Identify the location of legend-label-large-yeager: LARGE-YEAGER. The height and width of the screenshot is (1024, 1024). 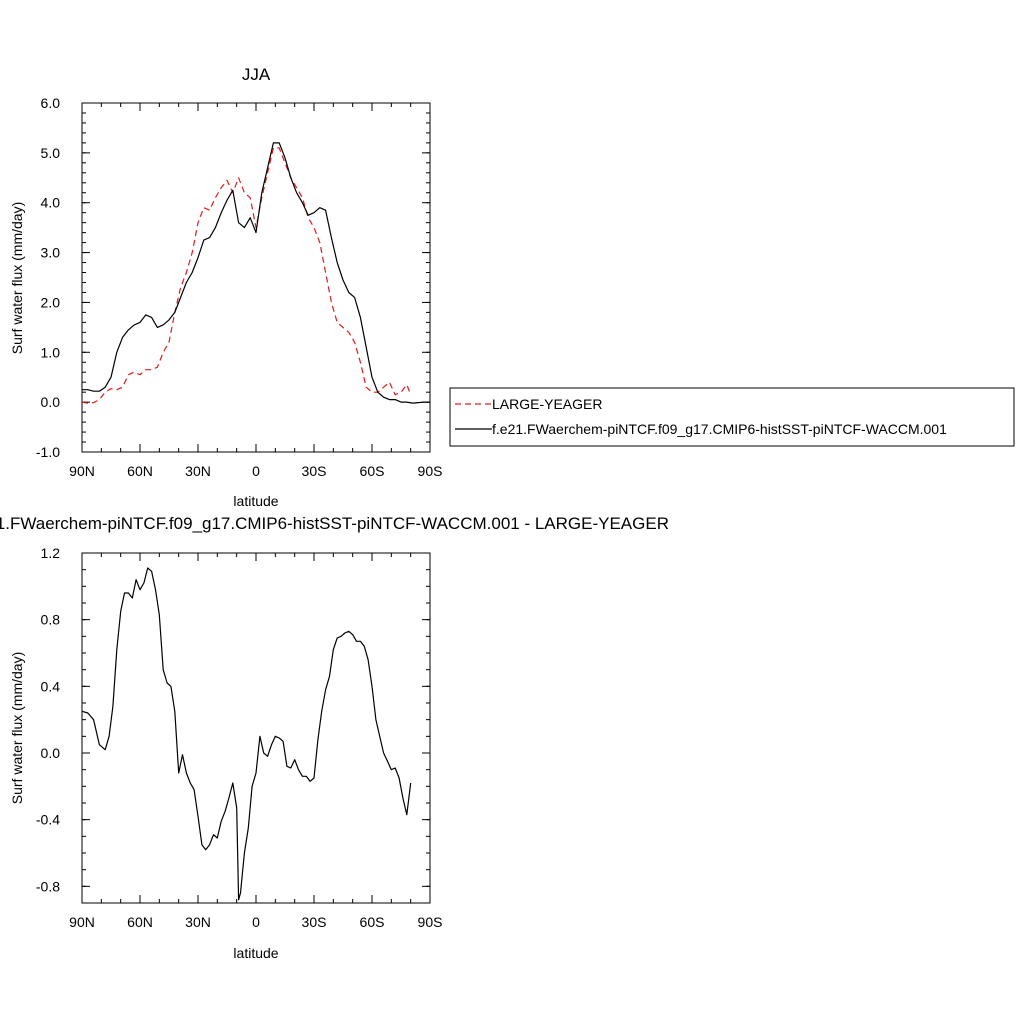
(547, 404).